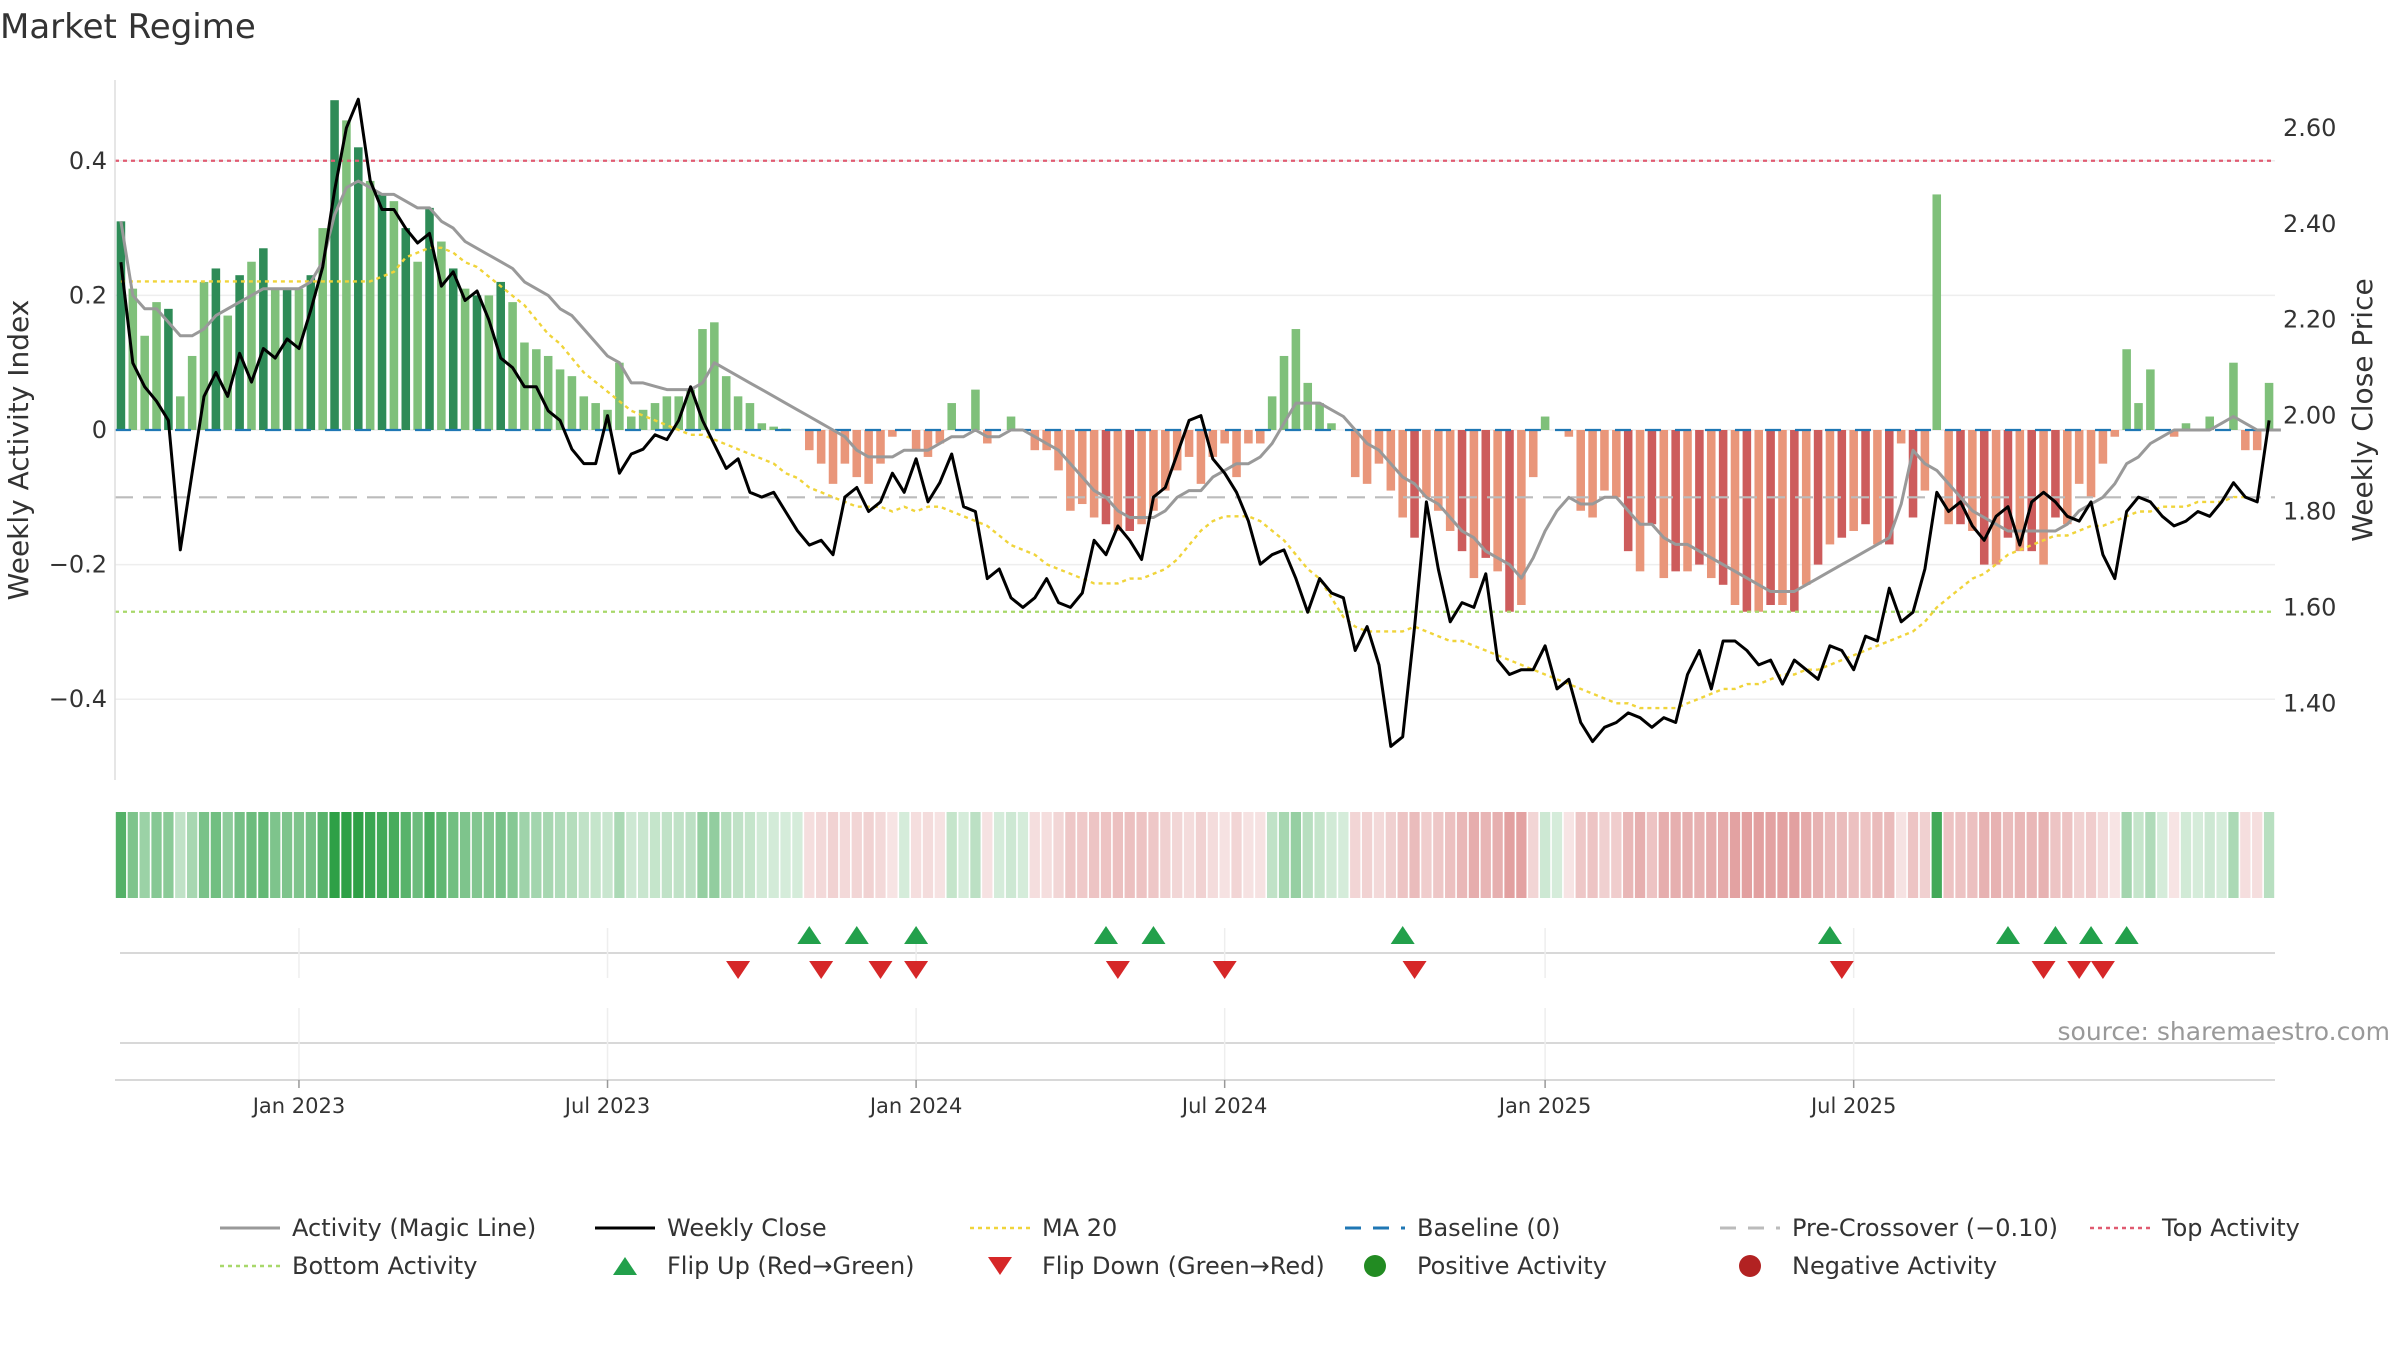 This screenshot has width=2400, height=1350. Describe the element at coordinates (128, 27) in the screenshot. I see `chart-title: Market Regime` at that location.